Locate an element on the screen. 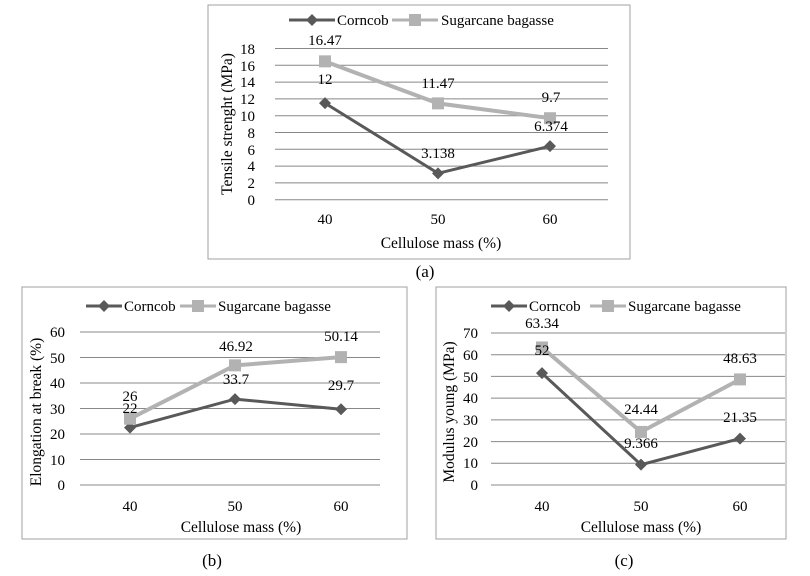  chart-a-x-tick: 40 is located at coordinates (325, 220).